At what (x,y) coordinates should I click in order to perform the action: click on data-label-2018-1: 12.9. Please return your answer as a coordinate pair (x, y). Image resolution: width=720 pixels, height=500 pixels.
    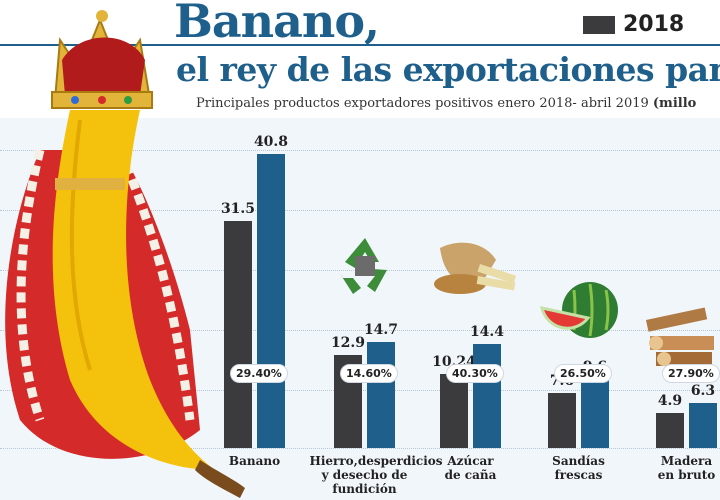
    Looking at the image, I should click on (348, 343).